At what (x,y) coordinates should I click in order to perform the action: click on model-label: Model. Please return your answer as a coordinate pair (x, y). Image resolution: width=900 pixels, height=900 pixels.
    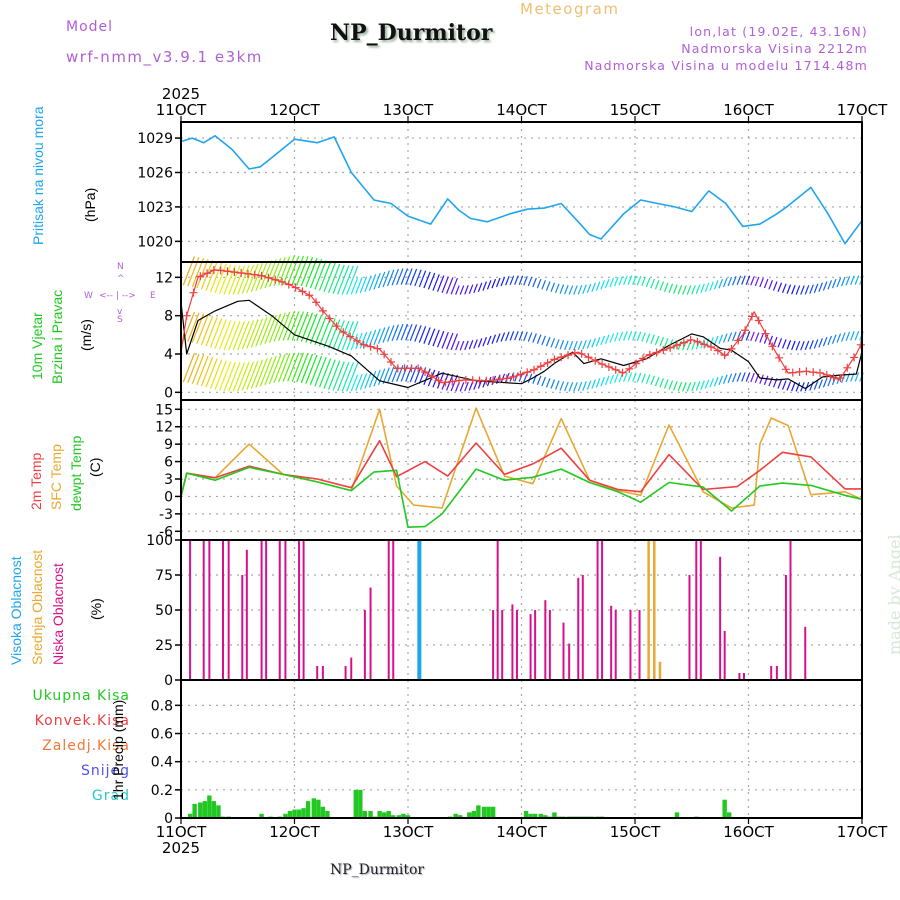
    Looking at the image, I should click on (90, 27).